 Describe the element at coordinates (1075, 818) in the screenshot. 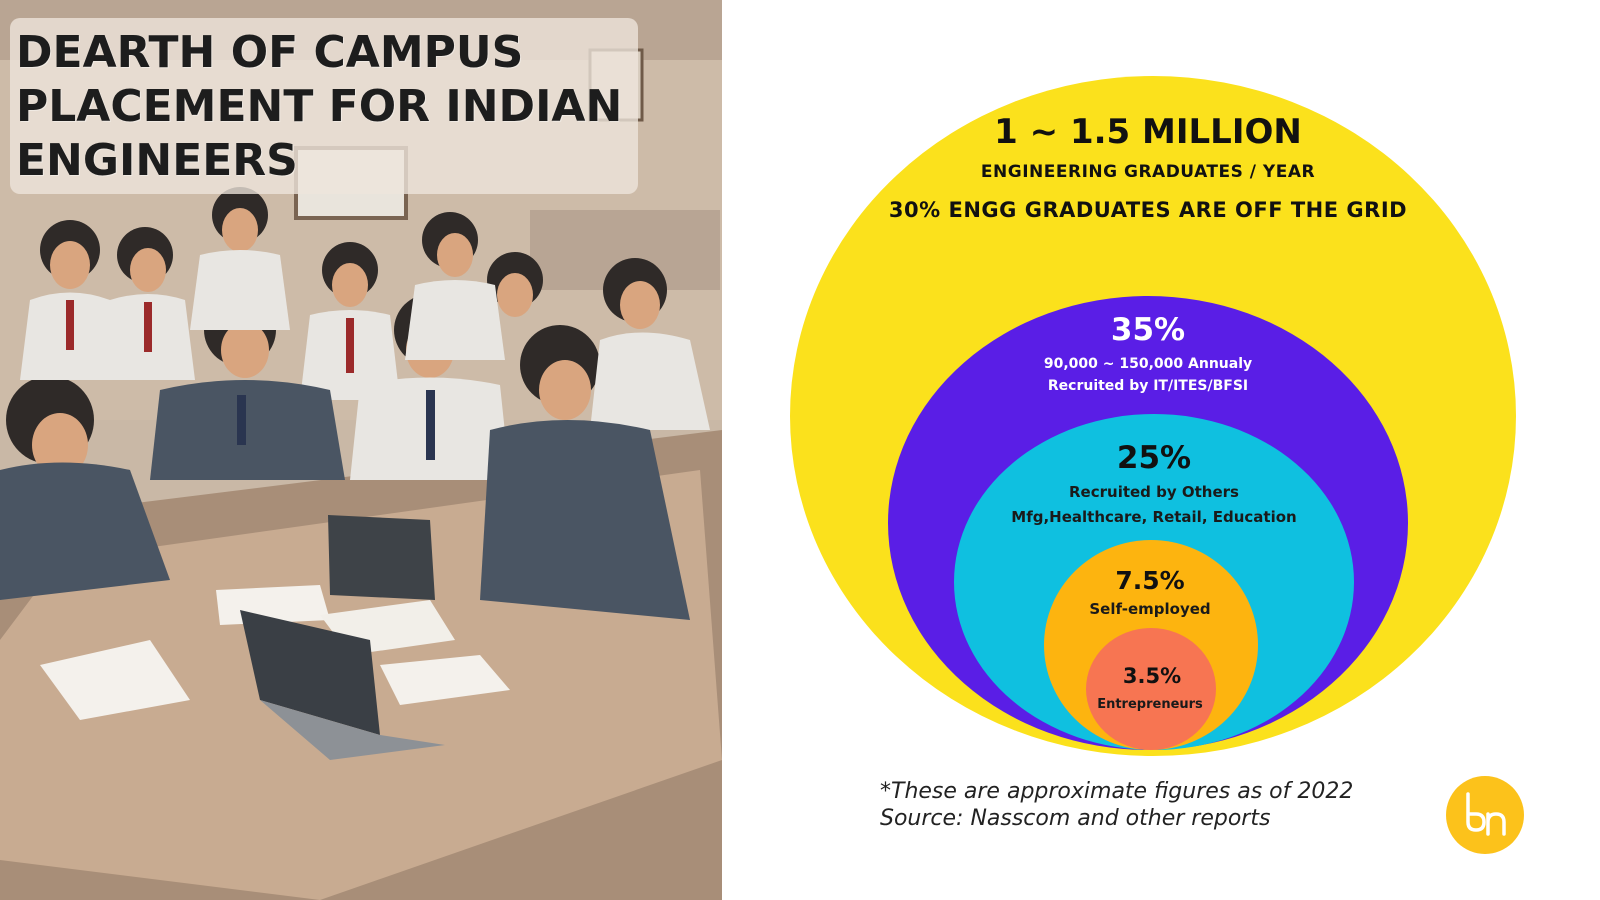

I see `footnote-line-2: Source: Nasscom and other reports` at that location.